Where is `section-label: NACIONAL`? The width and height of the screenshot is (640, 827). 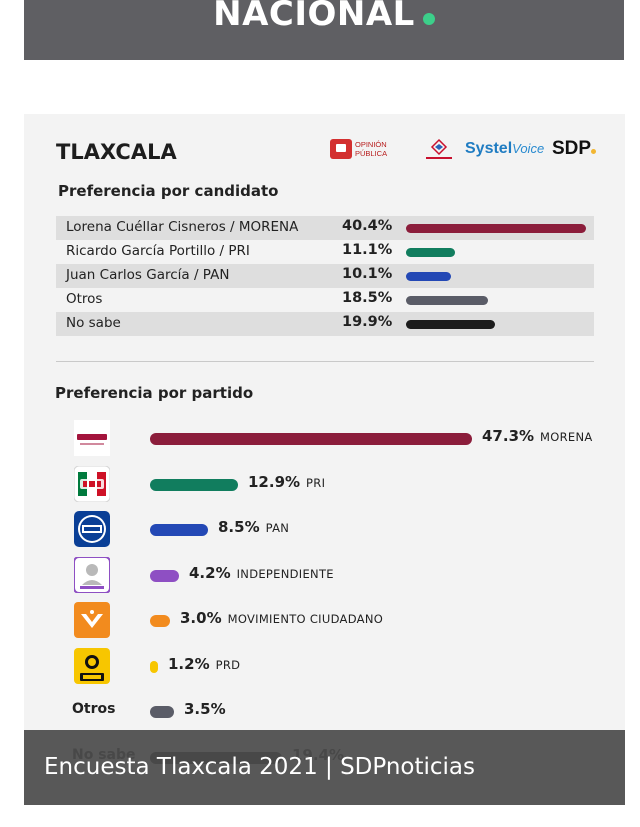
section-label: NACIONAL is located at coordinates (314, 17).